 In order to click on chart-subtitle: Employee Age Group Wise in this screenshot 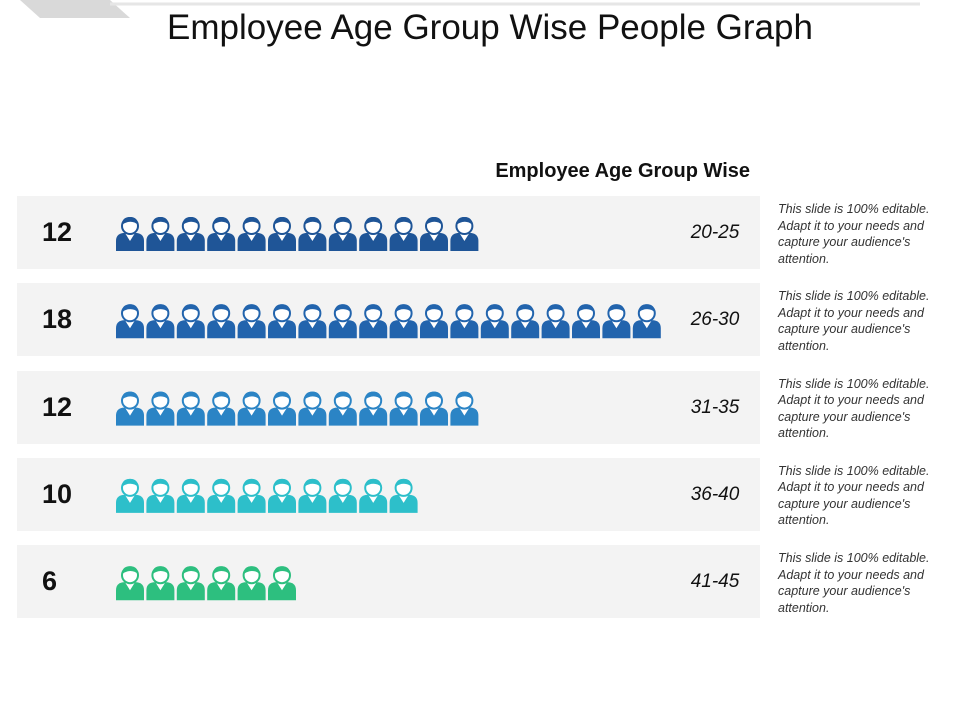, I will do `click(622, 171)`.